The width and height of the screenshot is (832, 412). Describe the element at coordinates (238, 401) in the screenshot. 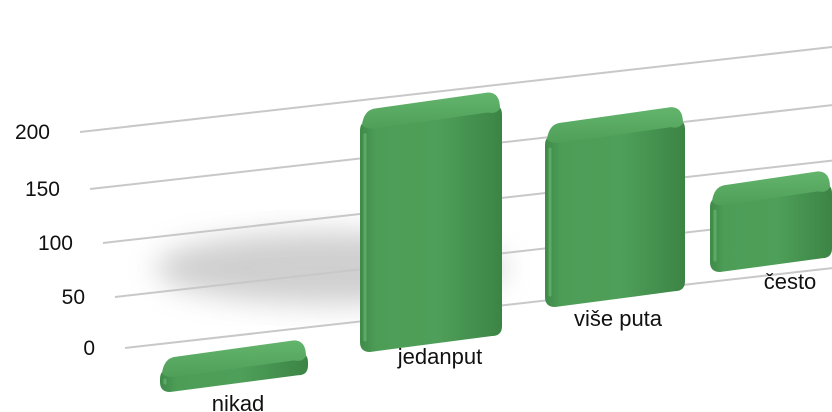

I see `category-label: nikad` at that location.